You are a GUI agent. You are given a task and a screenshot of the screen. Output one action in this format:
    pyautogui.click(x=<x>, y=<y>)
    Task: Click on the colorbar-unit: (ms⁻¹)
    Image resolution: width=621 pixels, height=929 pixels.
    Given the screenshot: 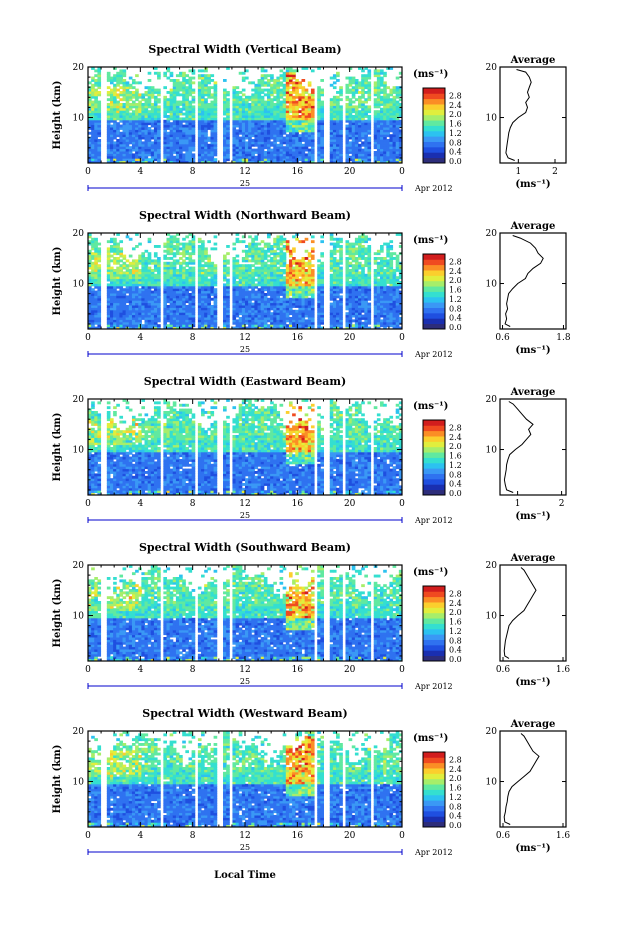 What is the action you would take?
    pyautogui.click(x=430, y=74)
    